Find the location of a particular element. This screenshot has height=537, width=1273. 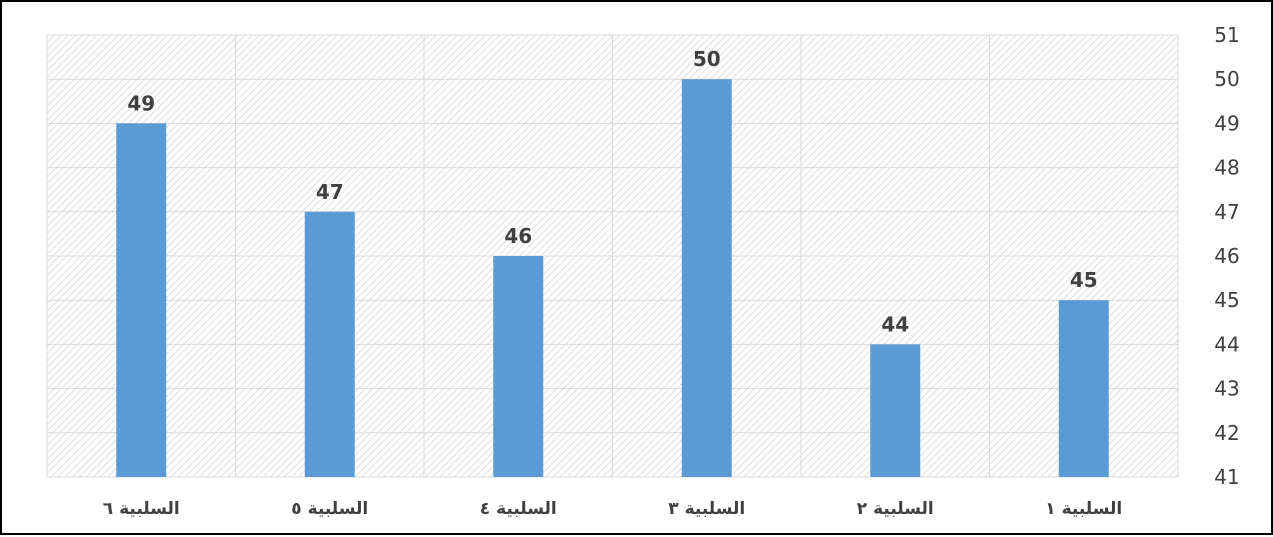

data-label: 46 is located at coordinates (518, 236).